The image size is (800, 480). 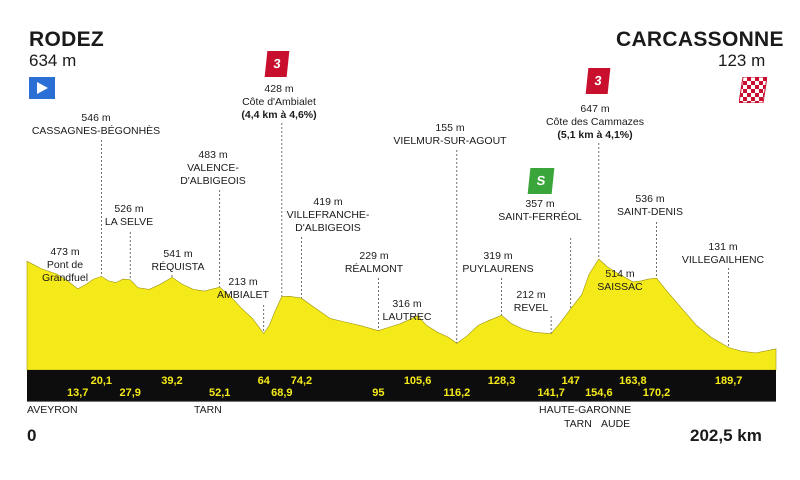 I want to click on label-cassagnes-begonhes: 546 m CASSAGNES-BÉGONHÈS, so click(x=96, y=124).